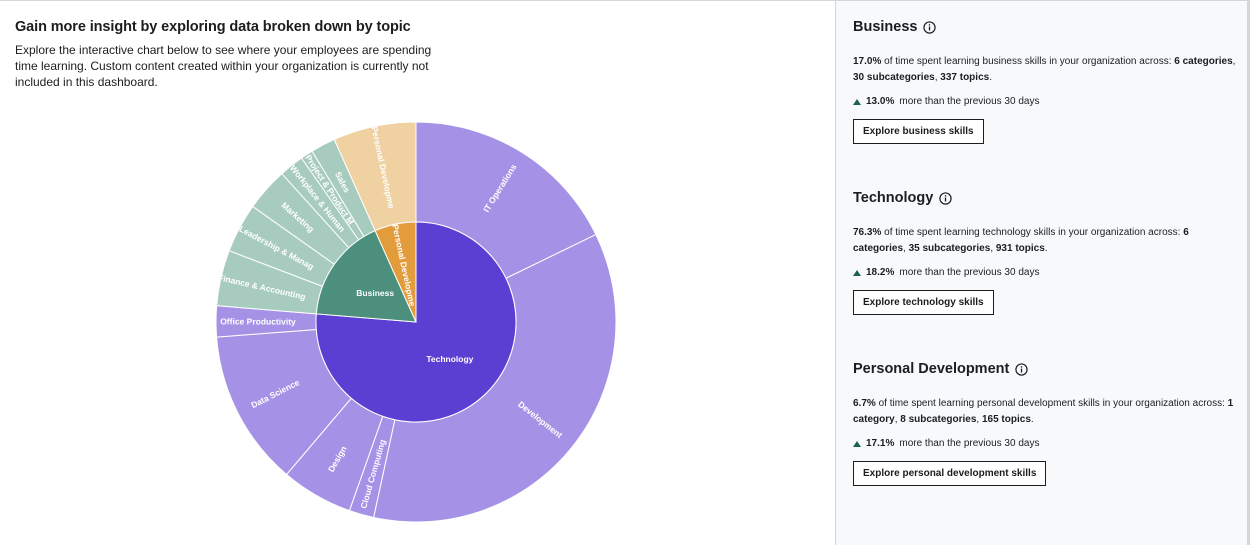 Image resolution: width=1250 pixels, height=545 pixels. What do you see at coordinates (1045, 198) in the screenshot?
I see `technology-heading: Technology` at bounding box center [1045, 198].